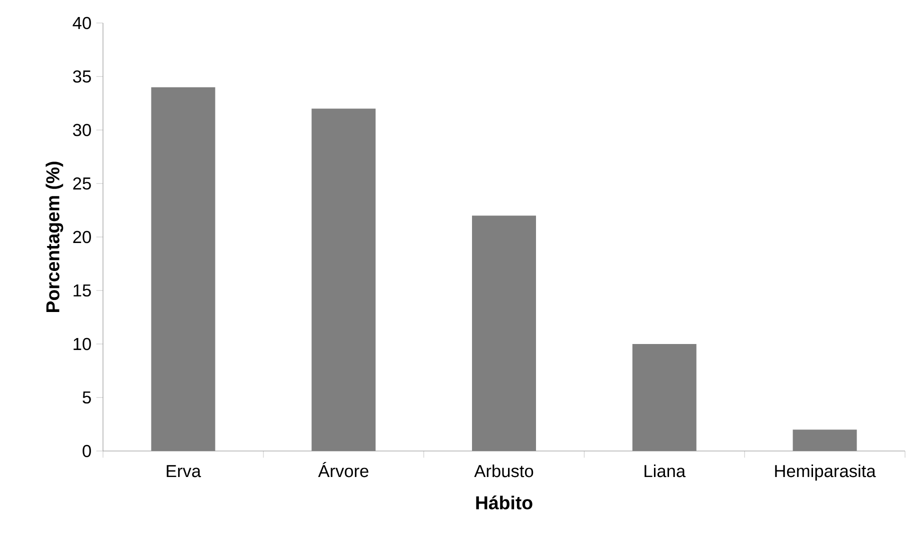 This screenshot has width=906, height=539. What do you see at coordinates (82, 130) in the screenshot?
I see `y-tick-label: 30` at bounding box center [82, 130].